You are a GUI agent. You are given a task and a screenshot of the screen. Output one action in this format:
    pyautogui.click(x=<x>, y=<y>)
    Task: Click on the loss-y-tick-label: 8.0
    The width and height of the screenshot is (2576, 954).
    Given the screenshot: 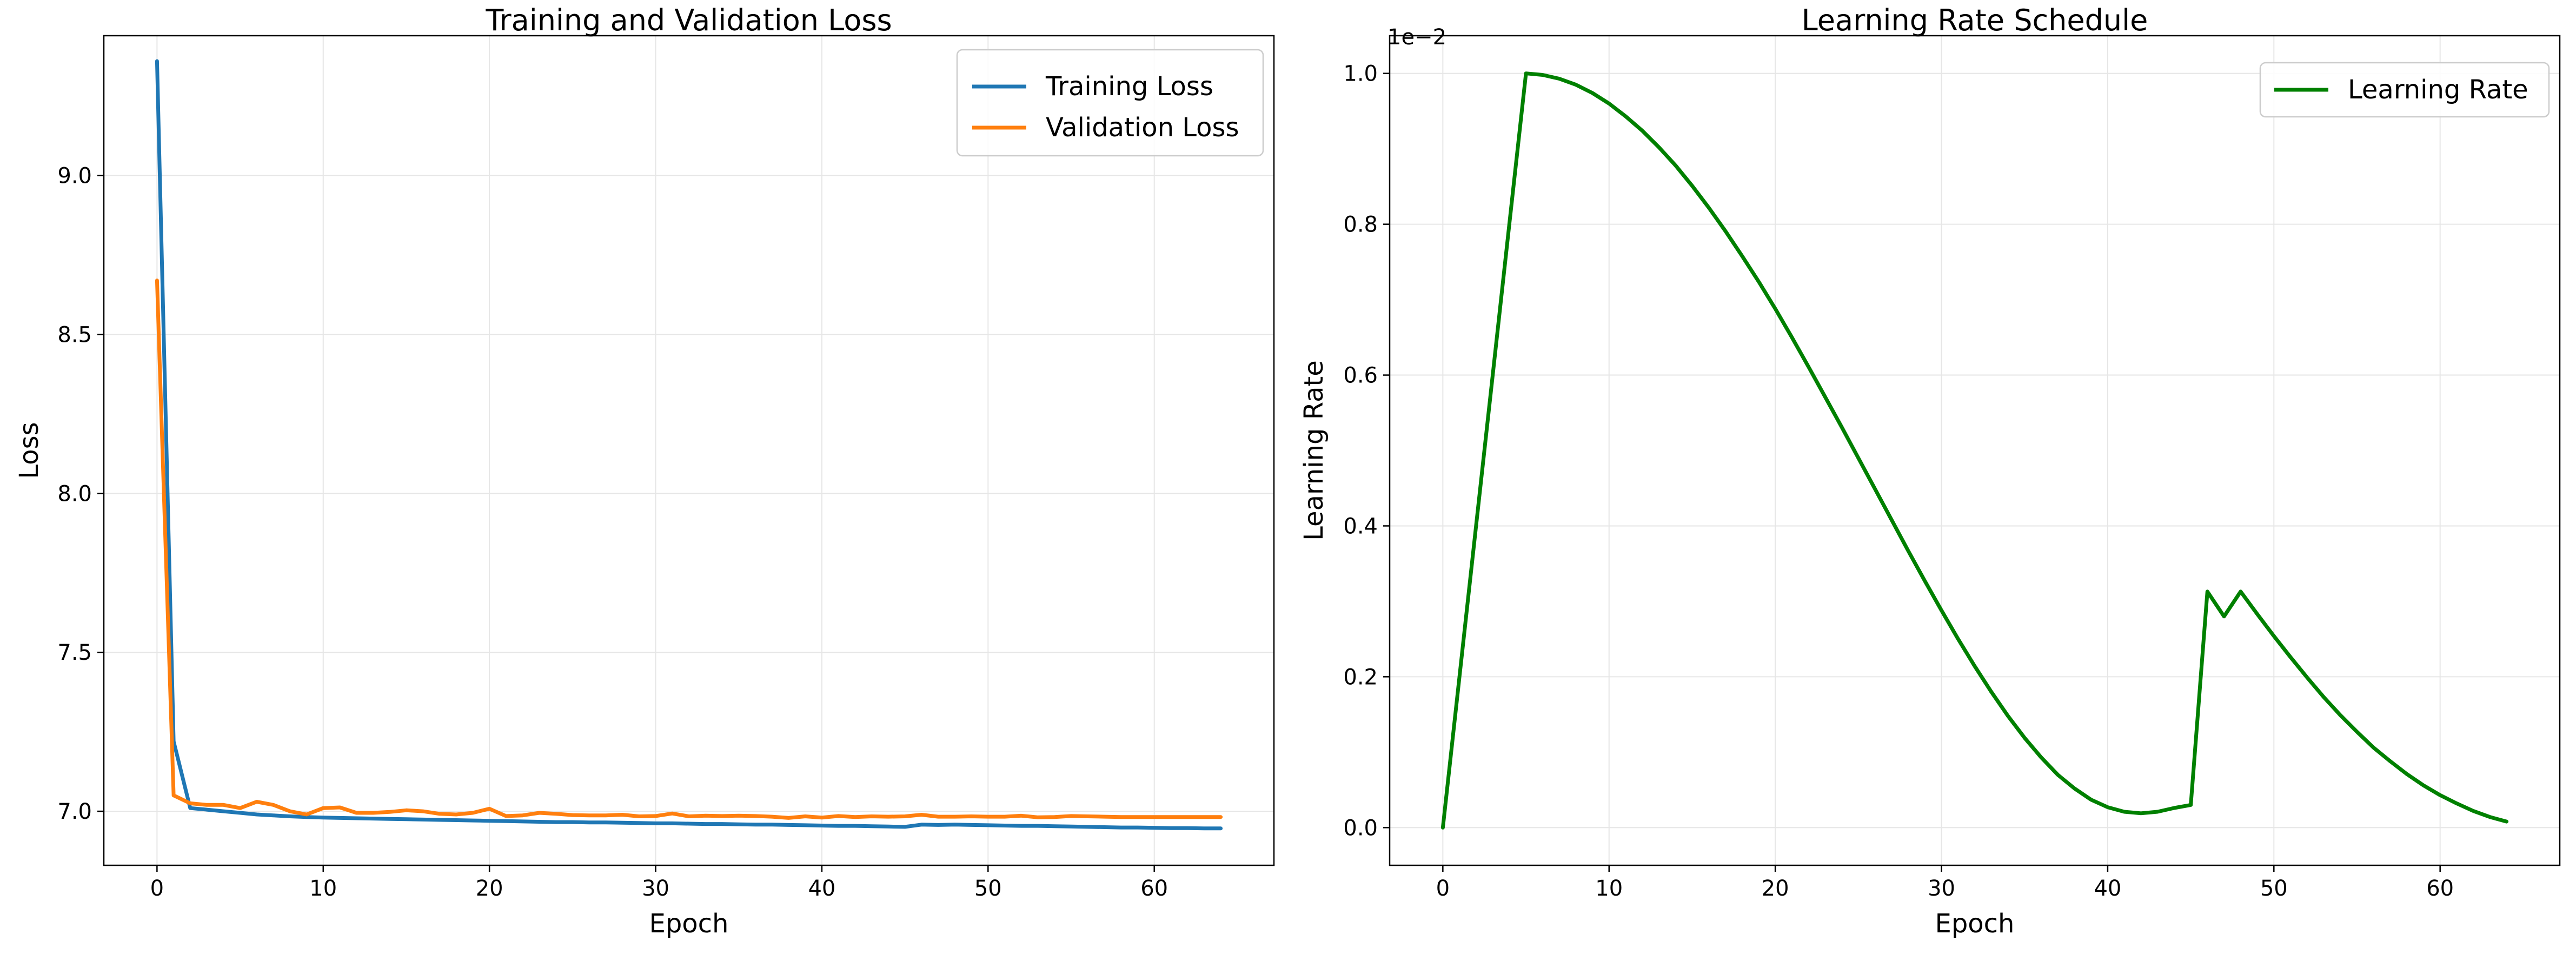 What is the action you would take?
    pyautogui.click(x=75, y=494)
    